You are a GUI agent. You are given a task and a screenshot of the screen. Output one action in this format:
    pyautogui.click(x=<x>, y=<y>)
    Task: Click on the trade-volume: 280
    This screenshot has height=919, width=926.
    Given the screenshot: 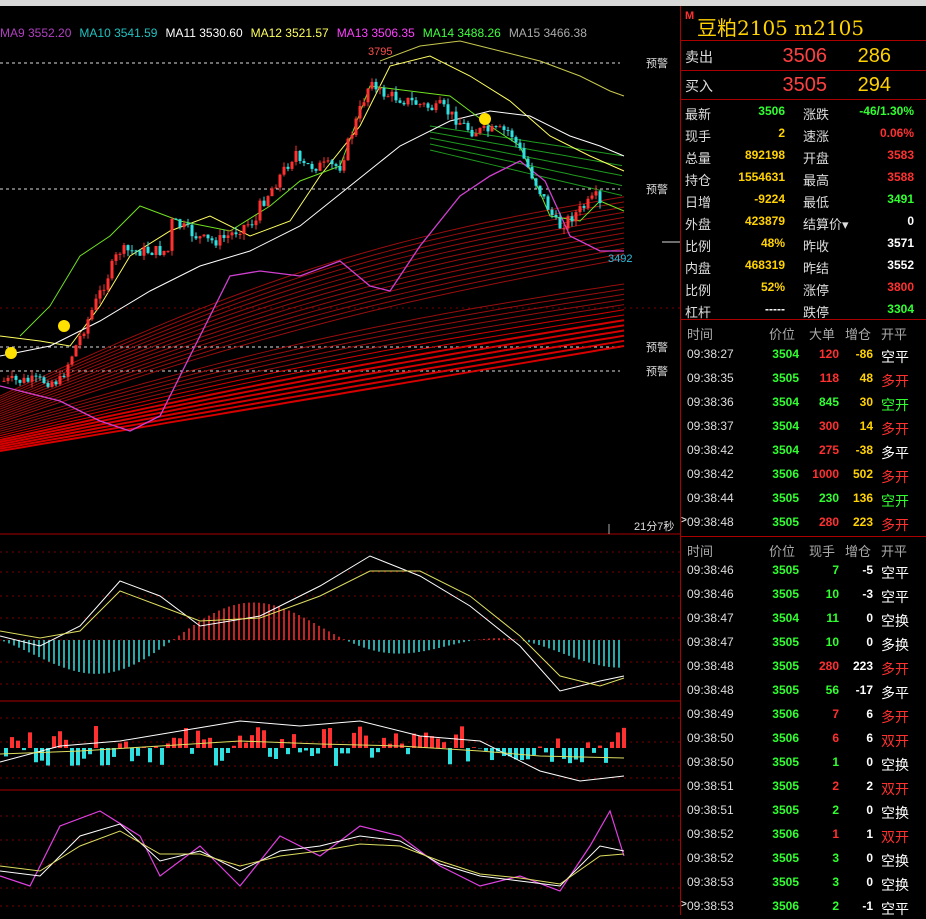 What is the action you would take?
    pyautogui.click(x=820, y=522)
    